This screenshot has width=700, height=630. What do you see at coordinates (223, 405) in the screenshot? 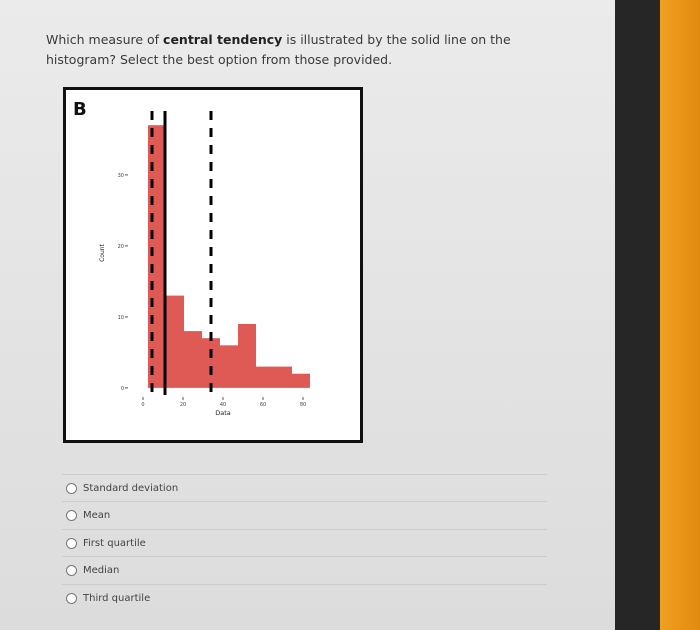
I see `x-tick-label: 40` at bounding box center [223, 405].